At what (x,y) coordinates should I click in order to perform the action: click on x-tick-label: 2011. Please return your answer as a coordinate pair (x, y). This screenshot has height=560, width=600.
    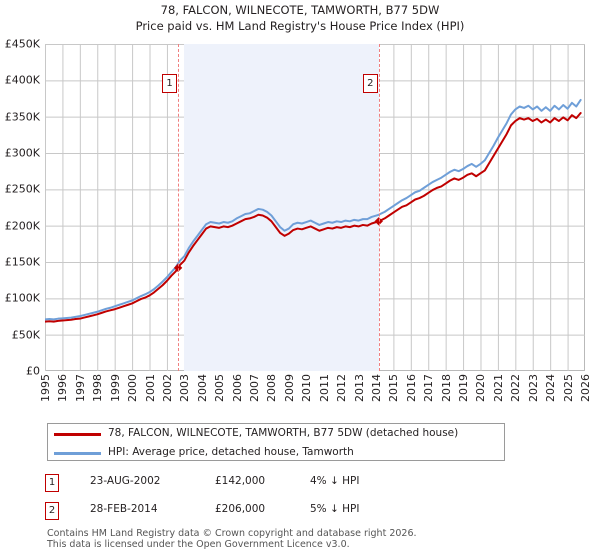
    Looking at the image, I should click on (324, 388).